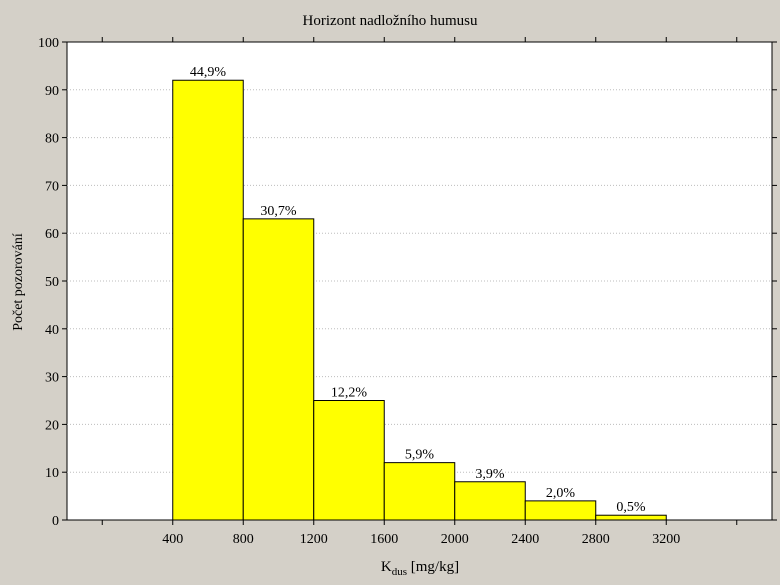 The height and width of the screenshot is (585, 780). What do you see at coordinates (52, 282) in the screenshot?
I see `y-tick-label-50: 50` at bounding box center [52, 282].